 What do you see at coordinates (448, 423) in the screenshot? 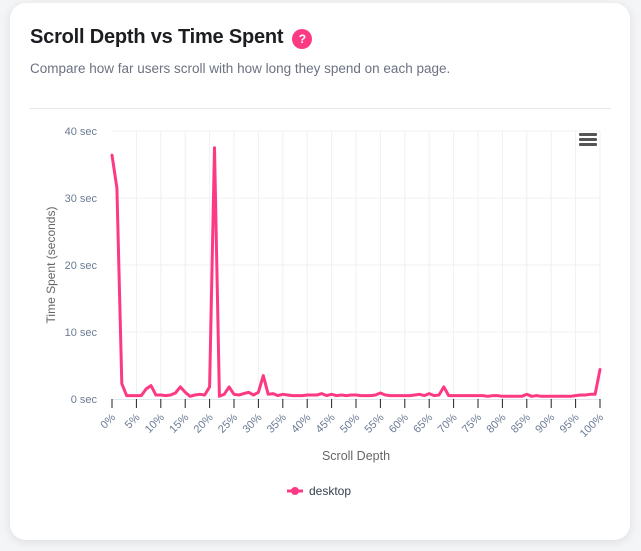
I see `x-tick-label: 70%` at bounding box center [448, 423].